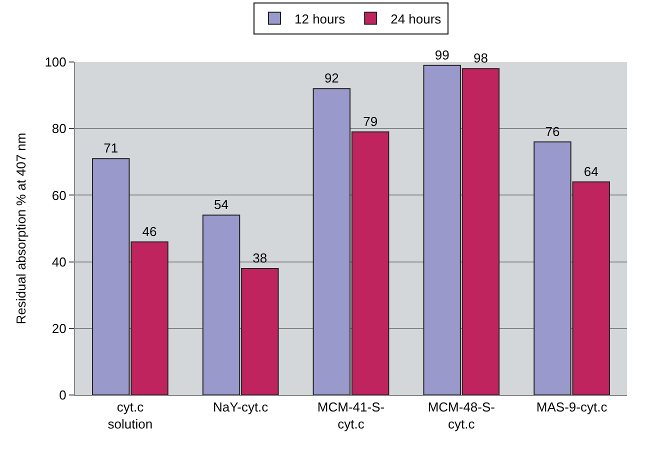 This screenshot has width=647, height=460. I want to click on data-label: 99, so click(442, 54).